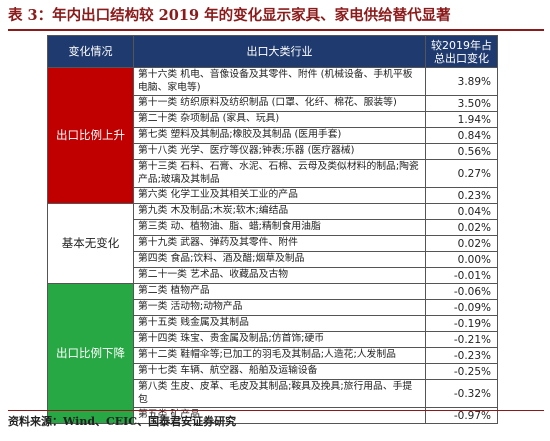  Describe the element at coordinates (461, 135) in the screenshot. I see `row-value: 0.84%` at that location.